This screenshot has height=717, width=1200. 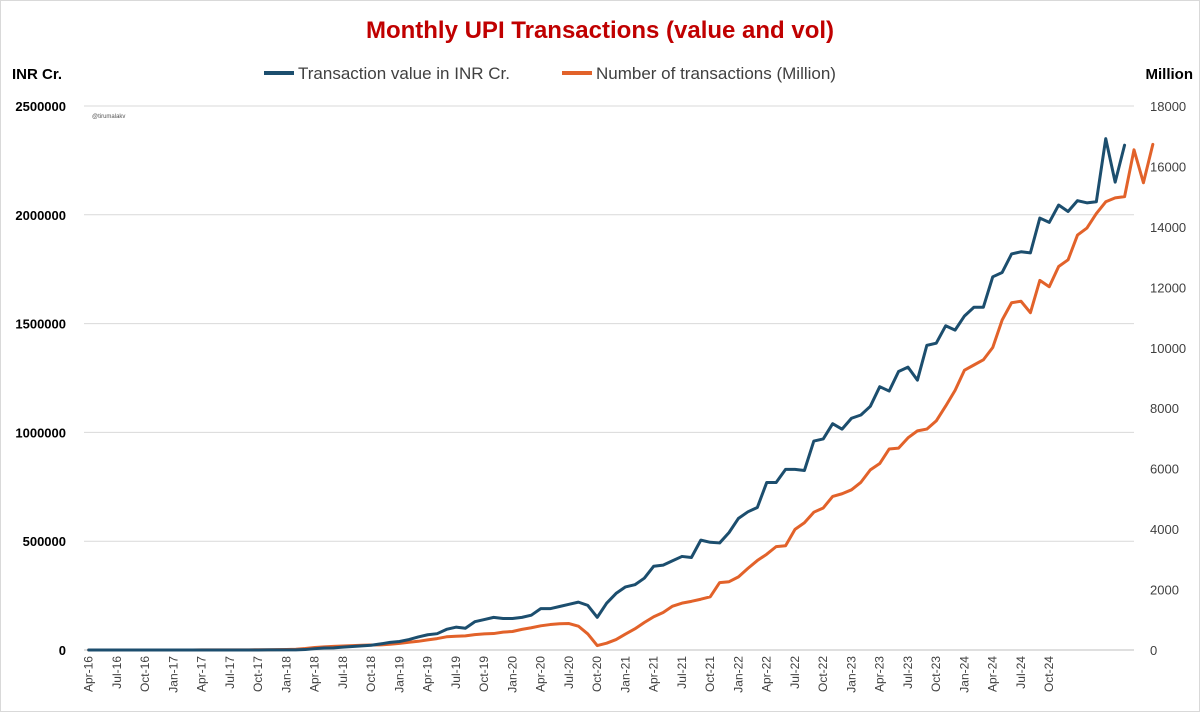 What do you see at coordinates (710, 674) in the screenshot?
I see `x-tick-label: Oct-21` at bounding box center [710, 674].